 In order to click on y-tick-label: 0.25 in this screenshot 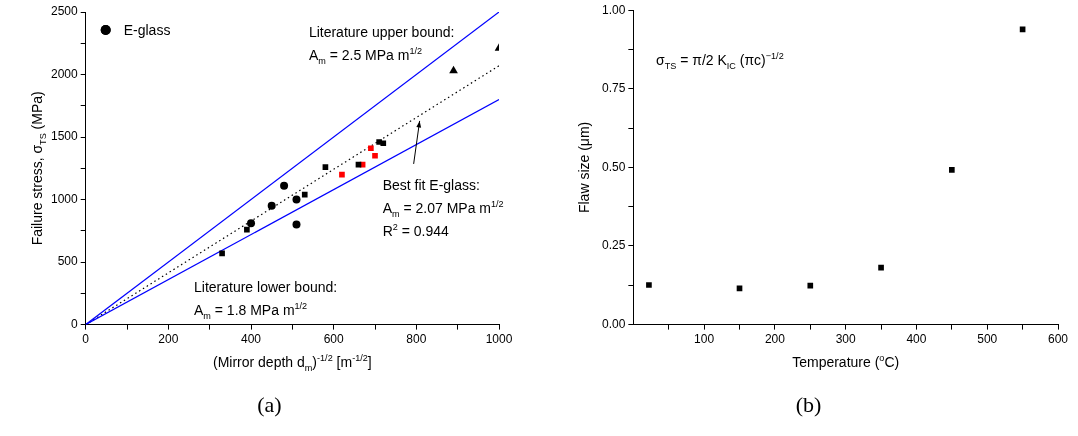, I will do `click(614, 245)`.